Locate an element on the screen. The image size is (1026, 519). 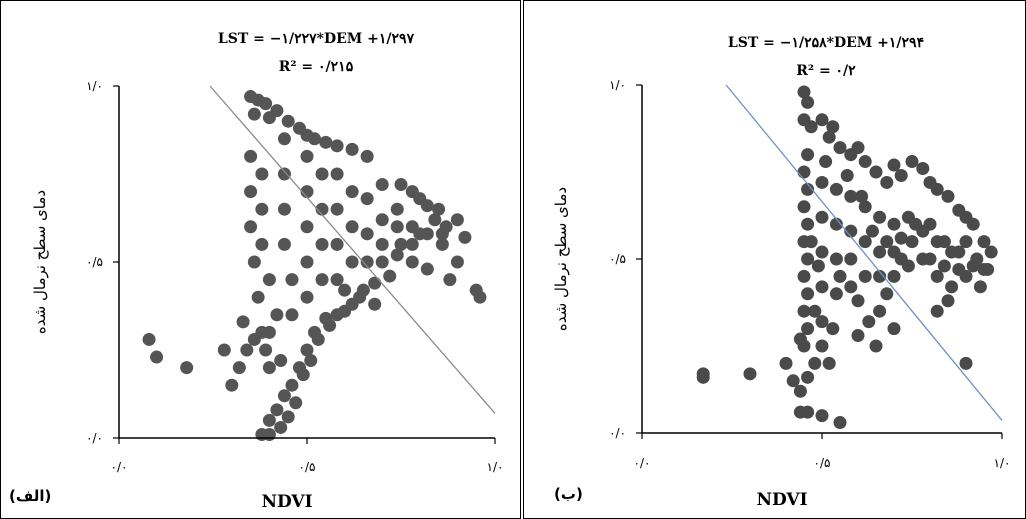
x-axis-label: NDVI is located at coordinates (286, 502).